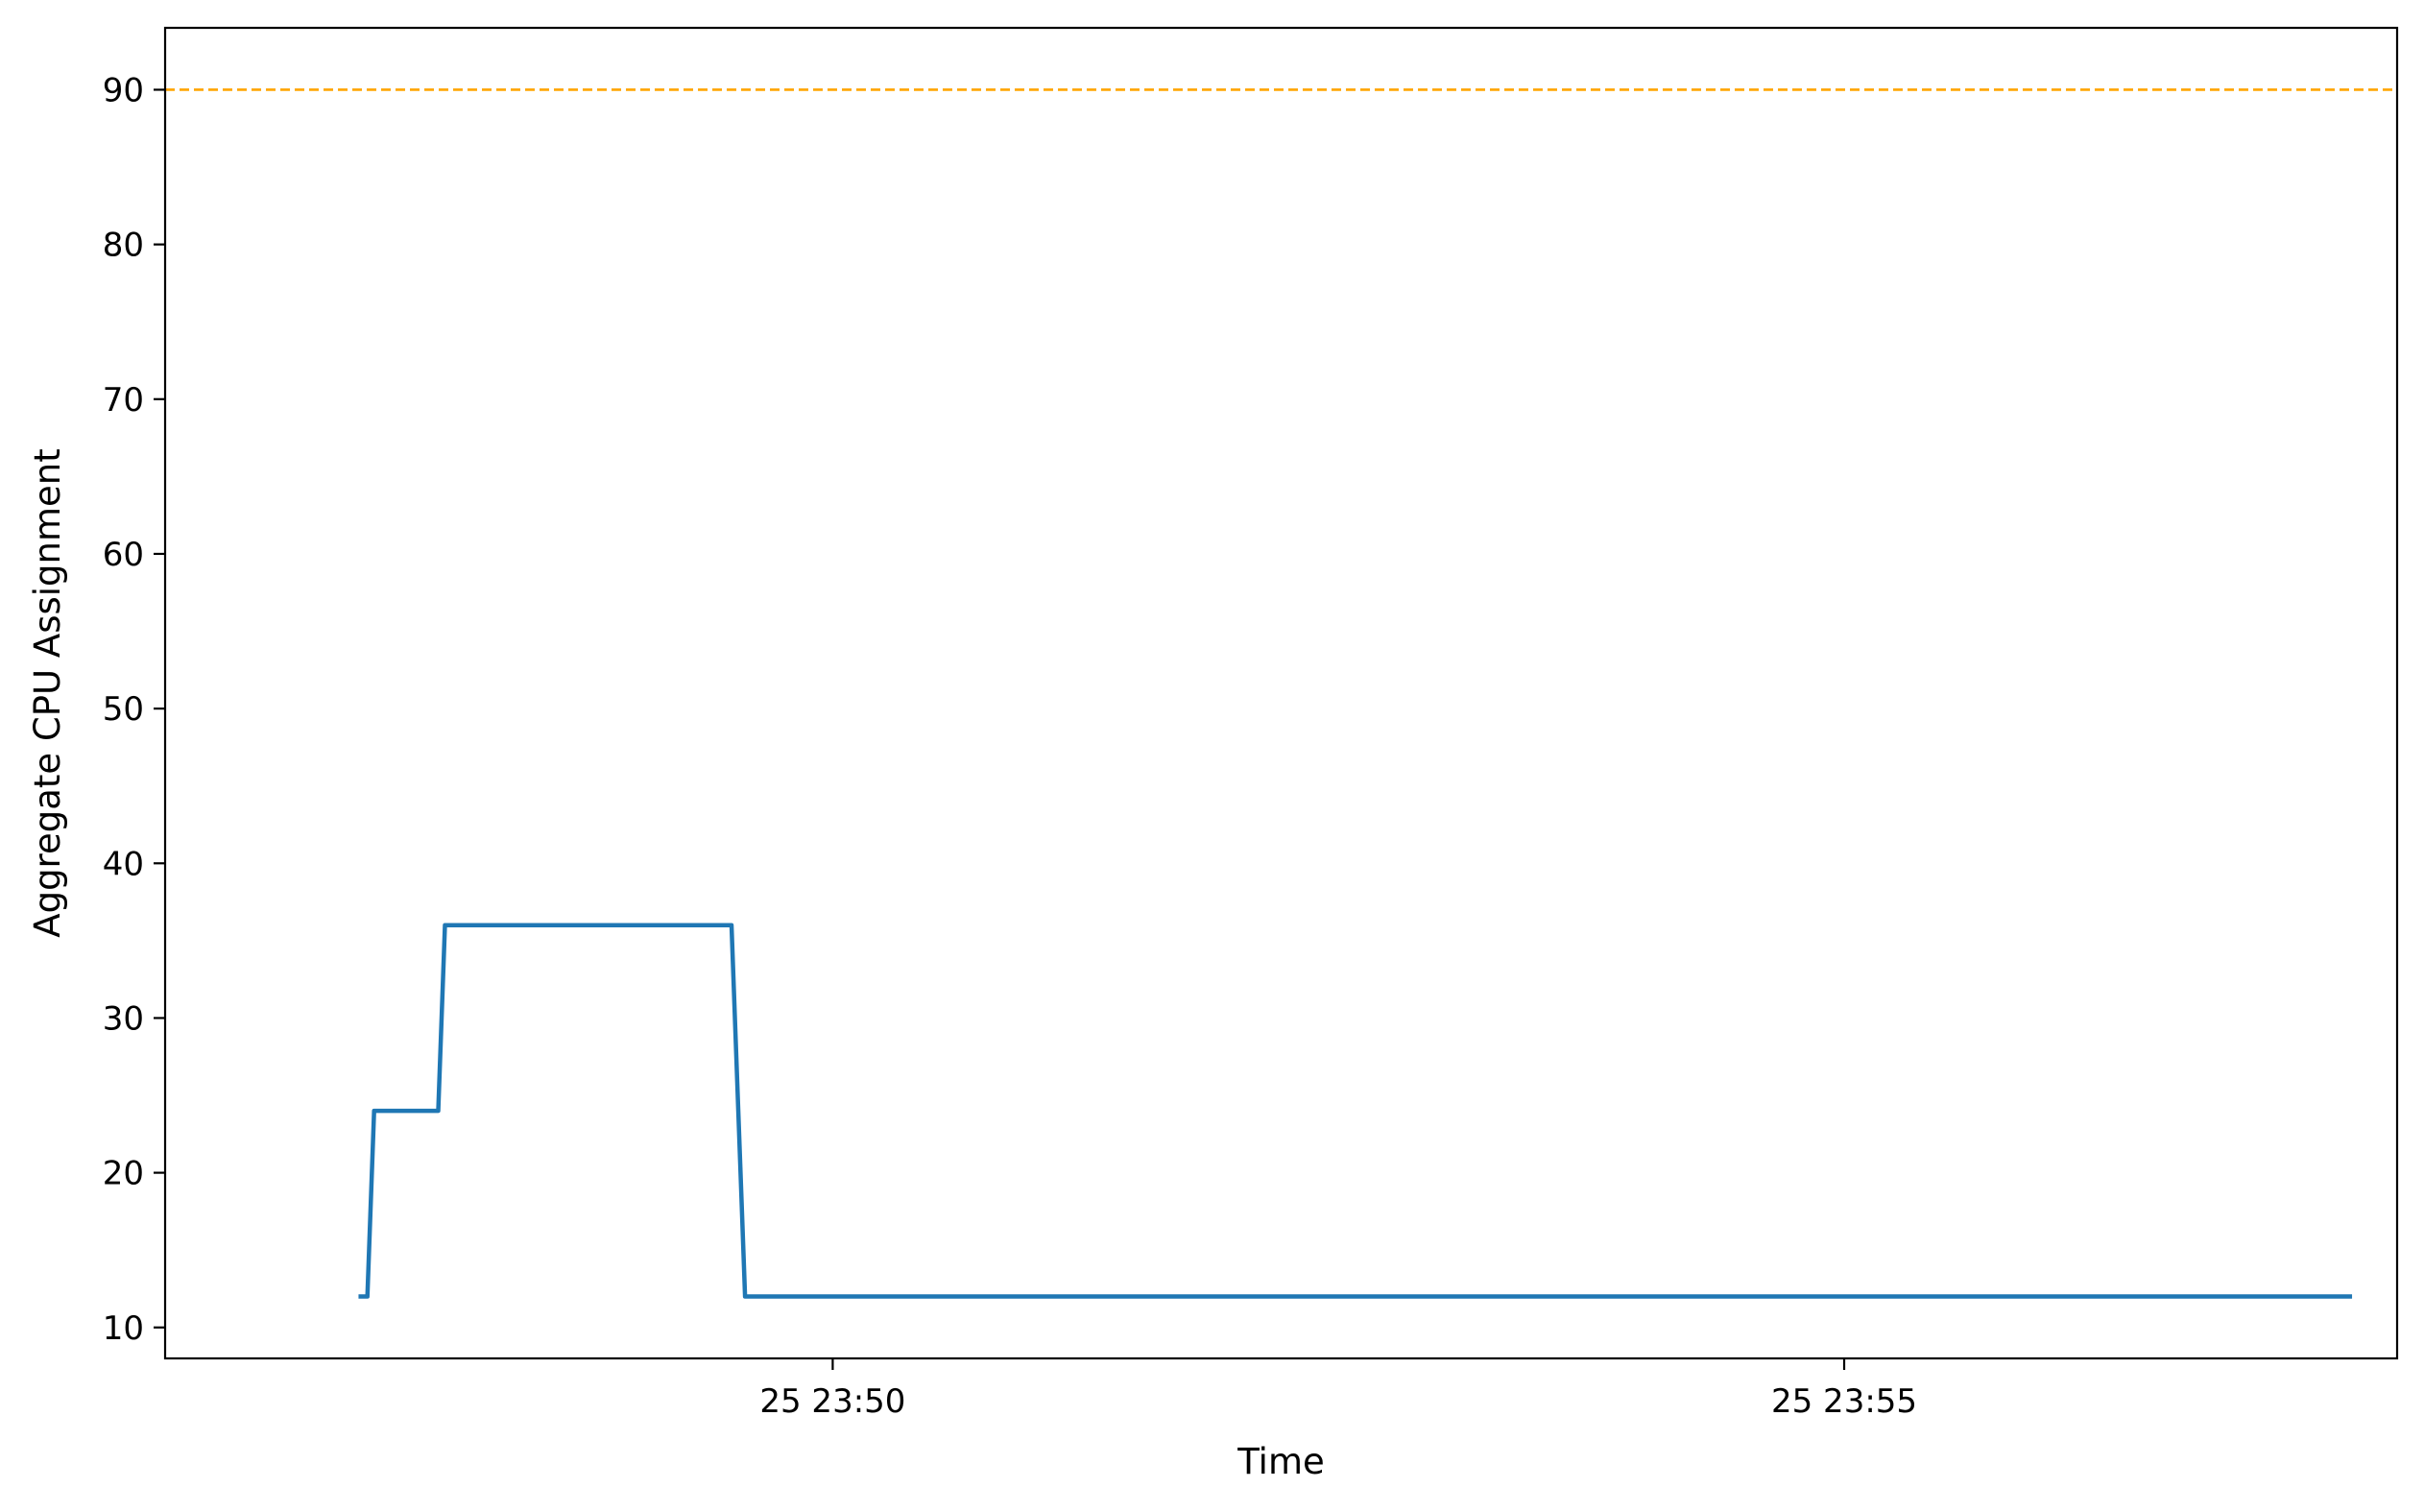  What do you see at coordinates (1280, 1461) in the screenshot?
I see `x-axis-label: Time` at bounding box center [1280, 1461].